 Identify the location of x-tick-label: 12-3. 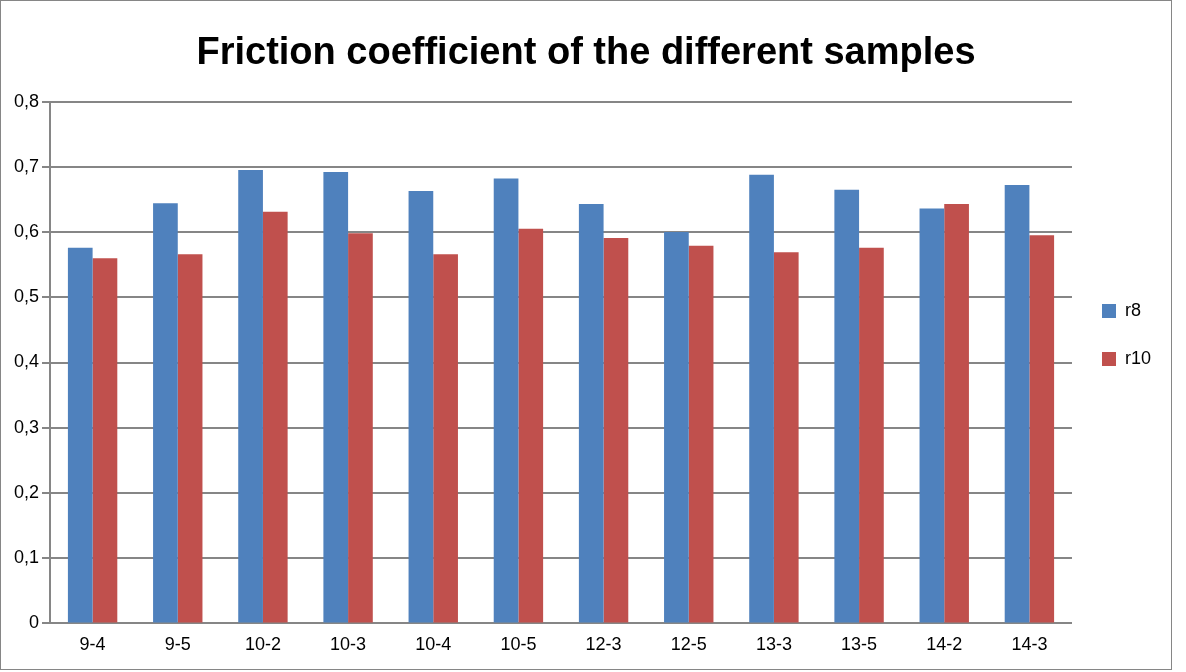
(603, 644).